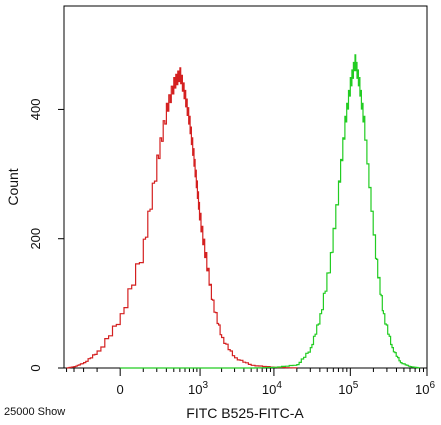 The height and width of the screenshot is (425, 441). What do you see at coordinates (35, 239) in the screenshot?
I see `y-tick-label: 200` at bounding box center [35, 239].